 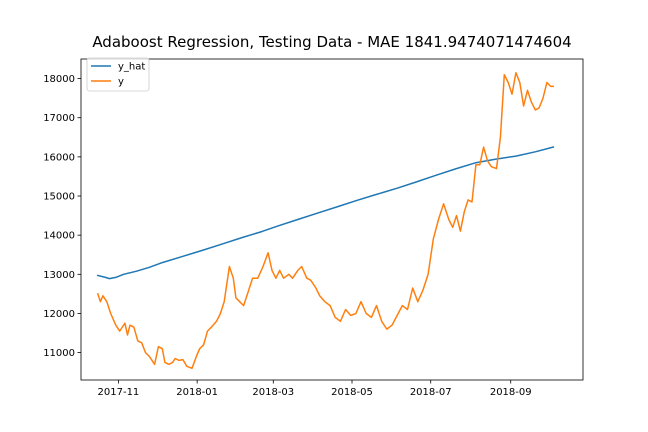 What do you see at coordinates (59, 79) in the screenshot?
I see `y-tick-label: 18000` at bounding box center [59, 79].